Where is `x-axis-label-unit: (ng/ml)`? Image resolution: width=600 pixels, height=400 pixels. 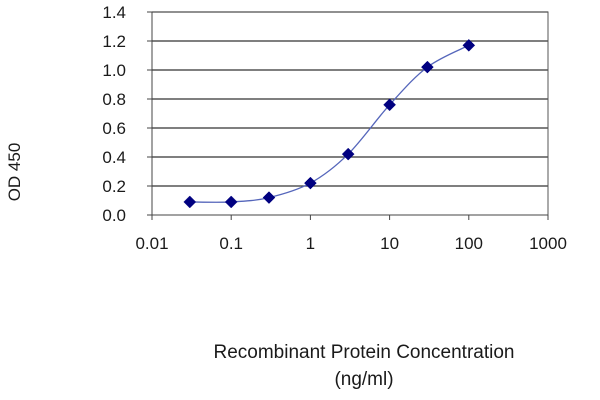
x-axis-label-unit: (ng/ml) is located at coordinates (363, 379).